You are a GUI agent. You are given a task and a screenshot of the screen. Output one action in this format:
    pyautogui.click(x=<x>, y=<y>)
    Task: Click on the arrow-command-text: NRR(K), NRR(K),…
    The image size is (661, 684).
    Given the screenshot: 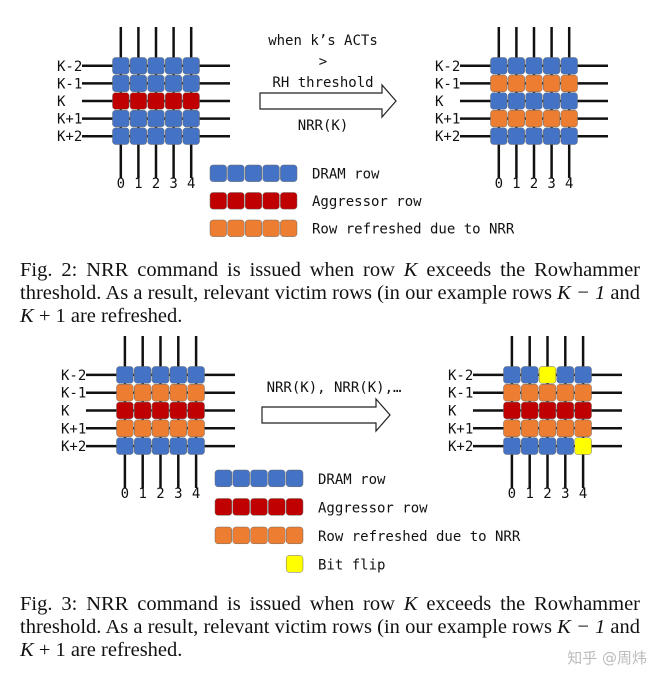 What is the action you would take?
    pyautogui.click(x=334, y=388)
    